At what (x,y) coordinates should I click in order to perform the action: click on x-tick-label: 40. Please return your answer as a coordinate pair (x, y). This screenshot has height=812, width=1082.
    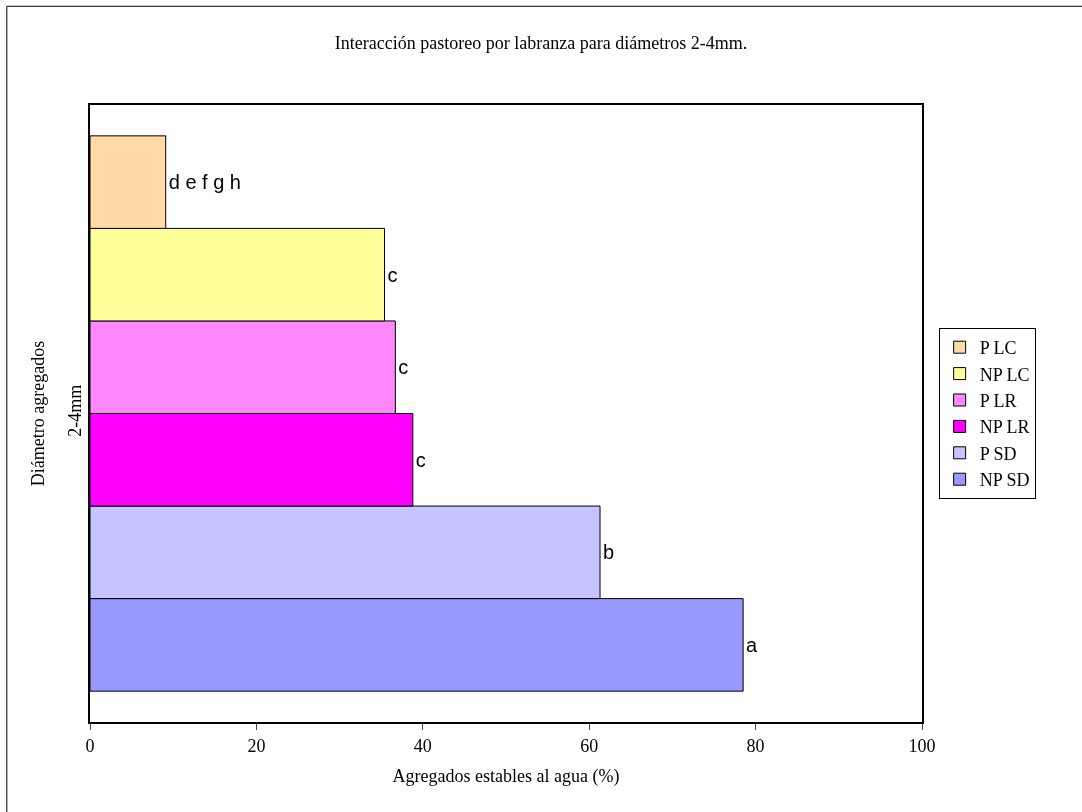
    Looking at the image, I should click on (422, 745).